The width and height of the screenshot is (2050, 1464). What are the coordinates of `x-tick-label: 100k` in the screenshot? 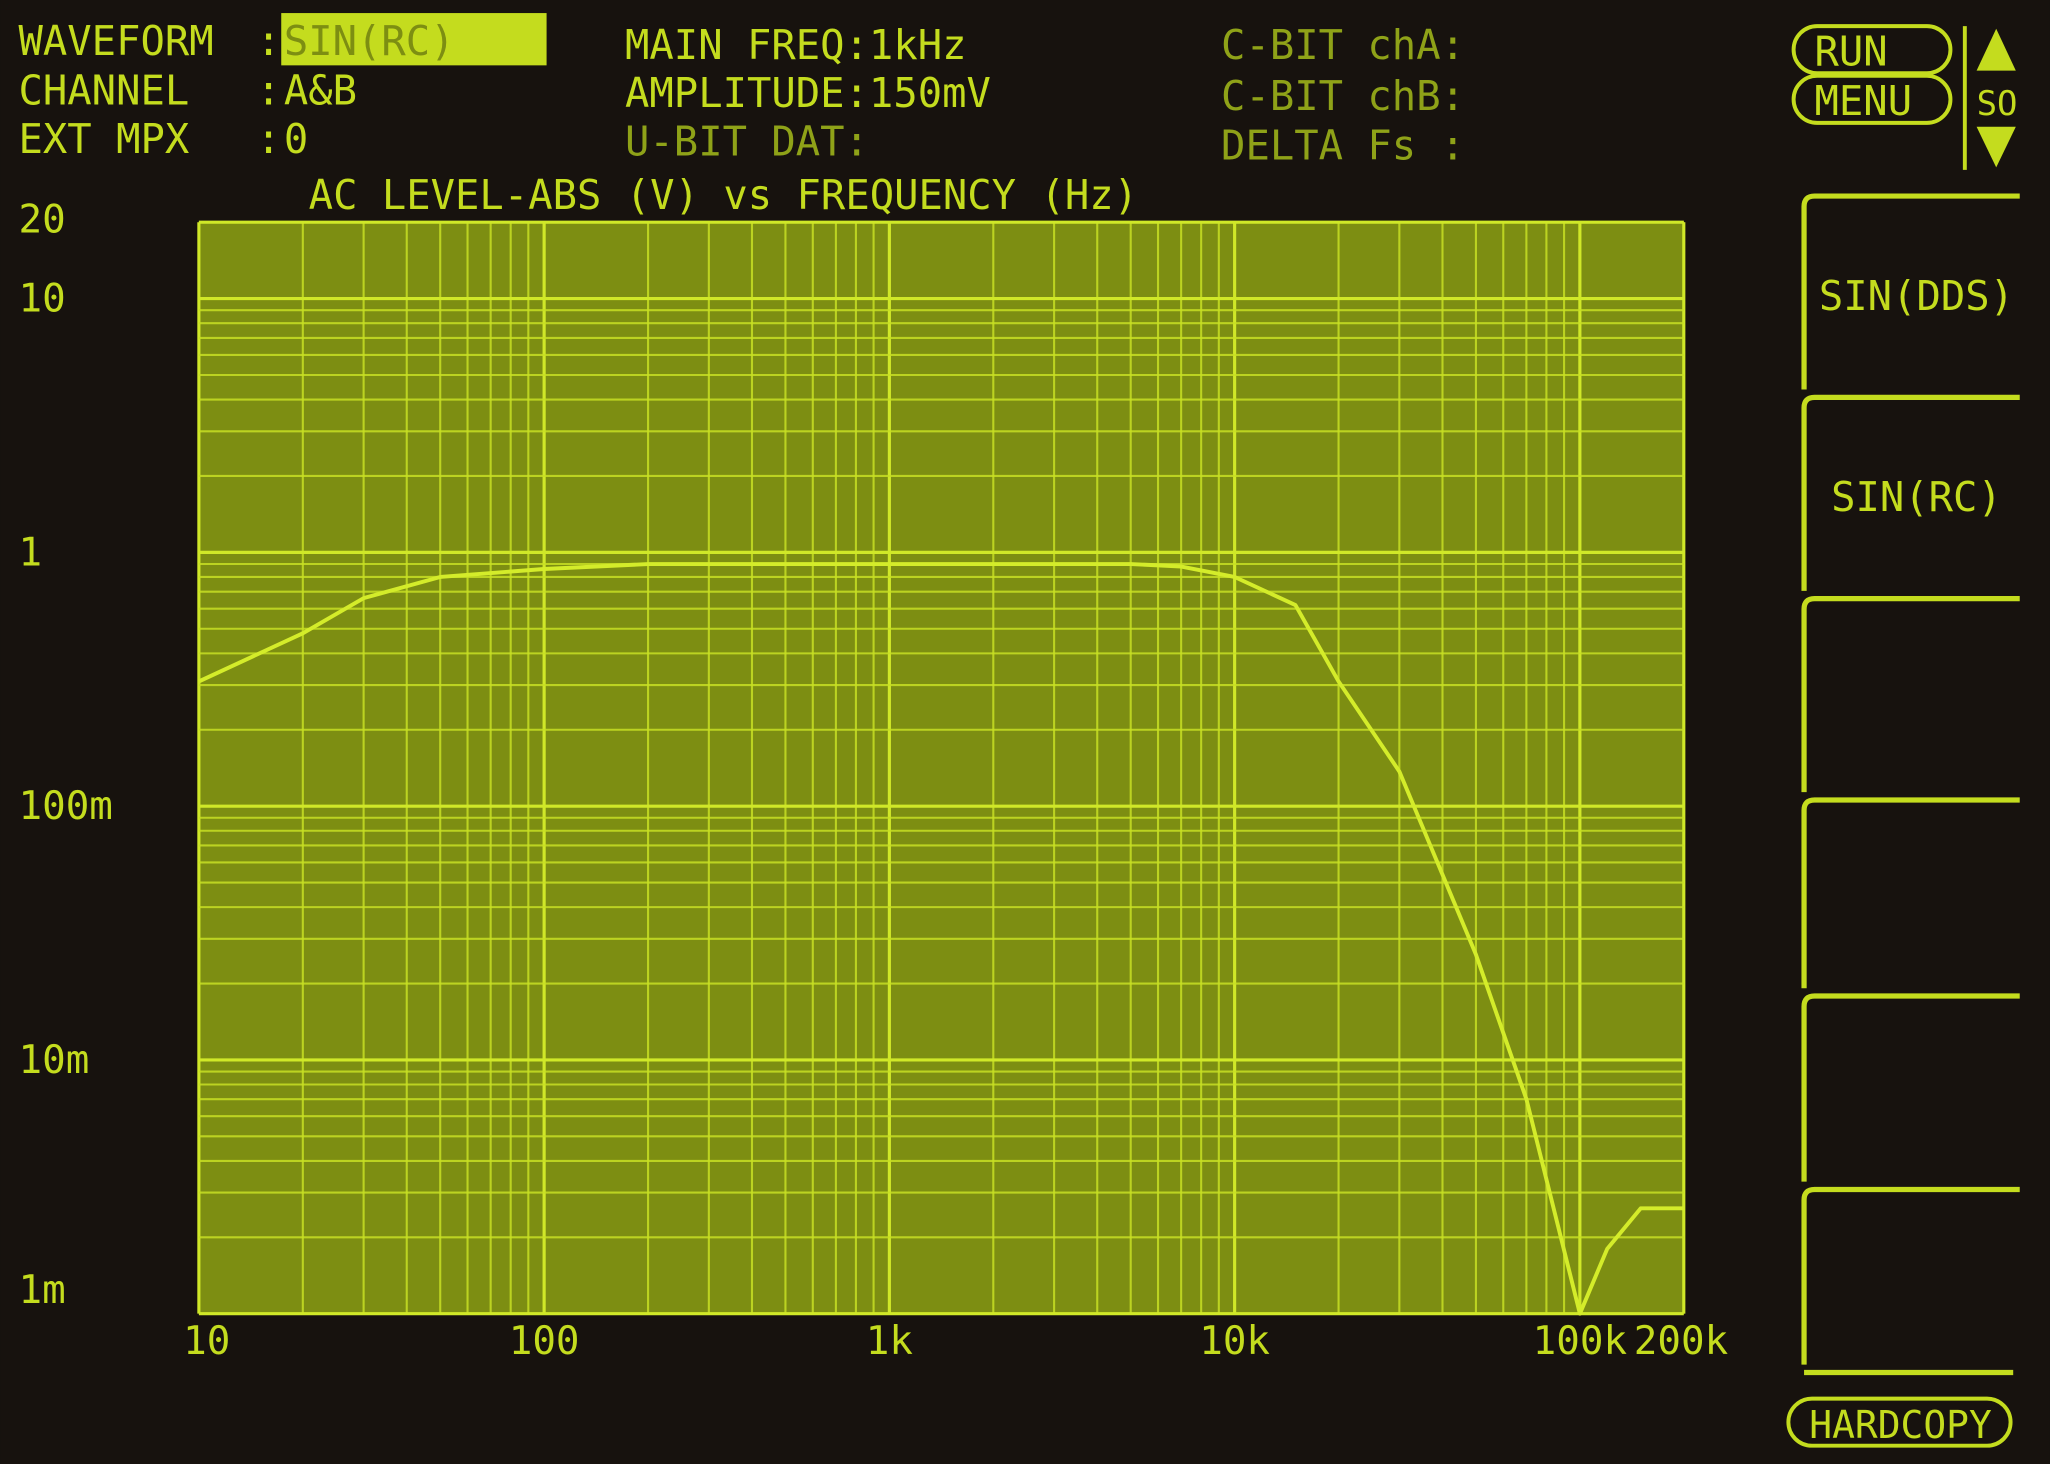 It's located at (1580, 1341).